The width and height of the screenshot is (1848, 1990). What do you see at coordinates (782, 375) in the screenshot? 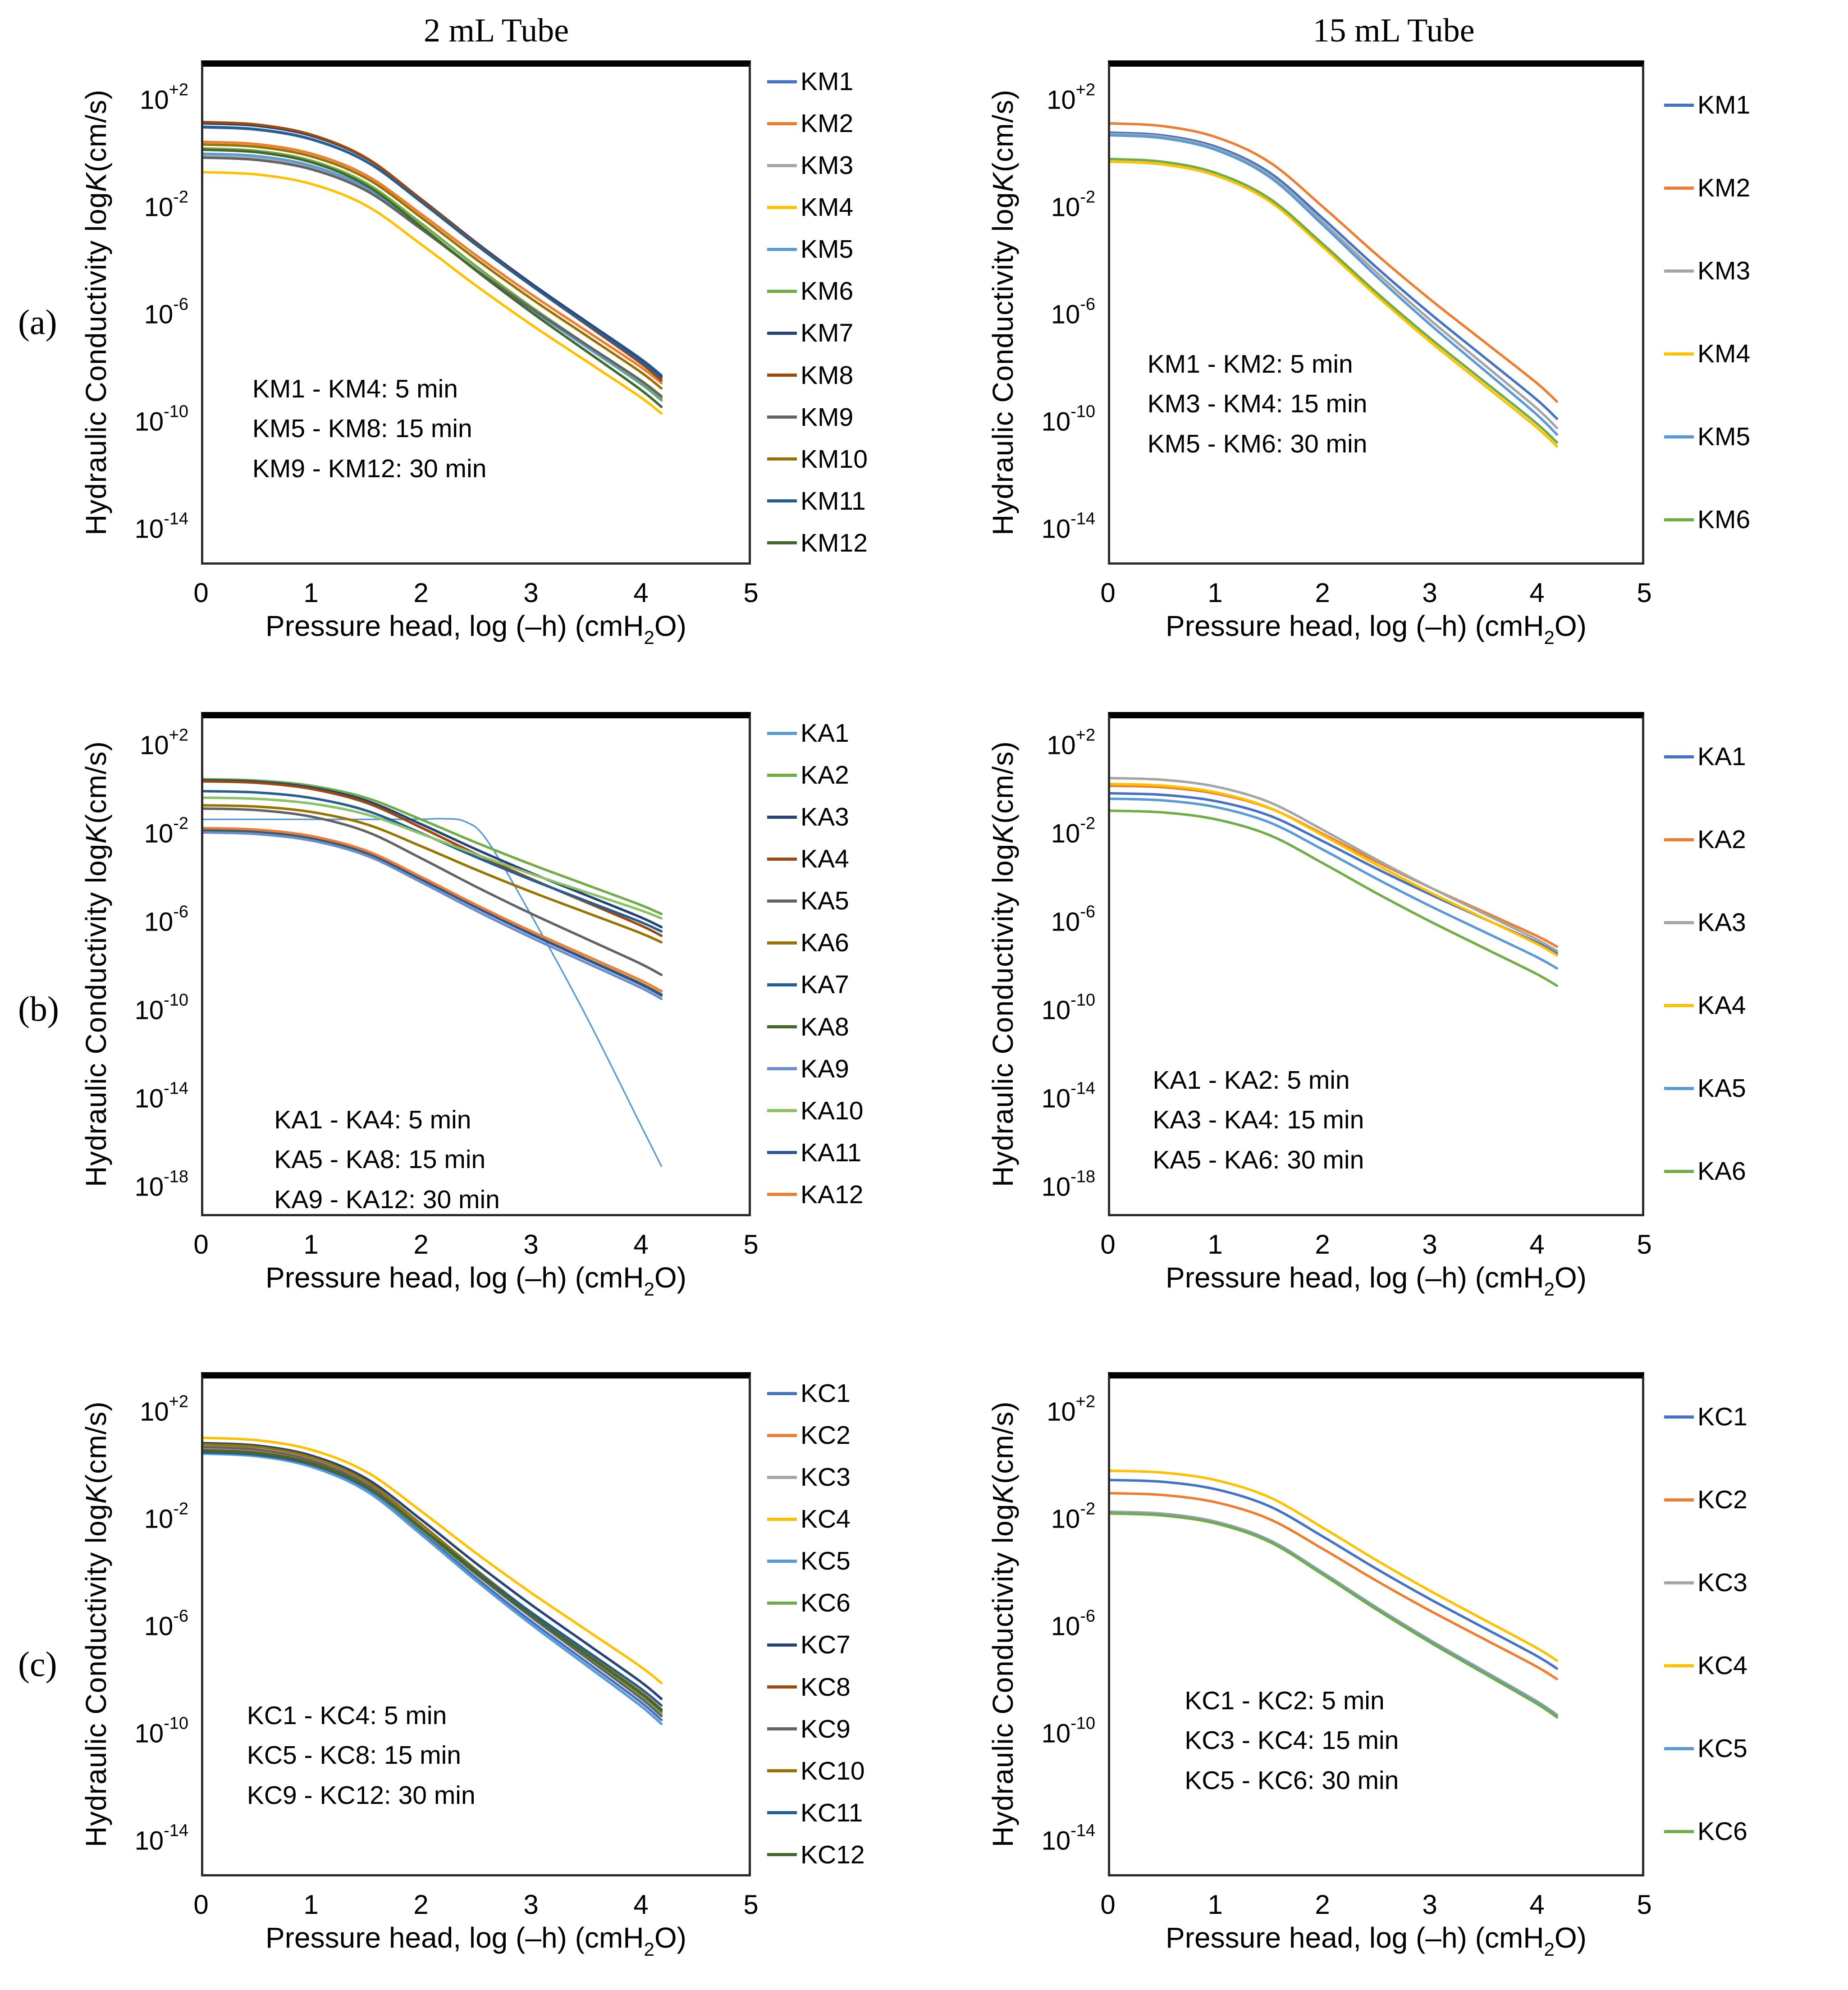
I see `legend-swatch-KM8` at bounding box center [782, 375].